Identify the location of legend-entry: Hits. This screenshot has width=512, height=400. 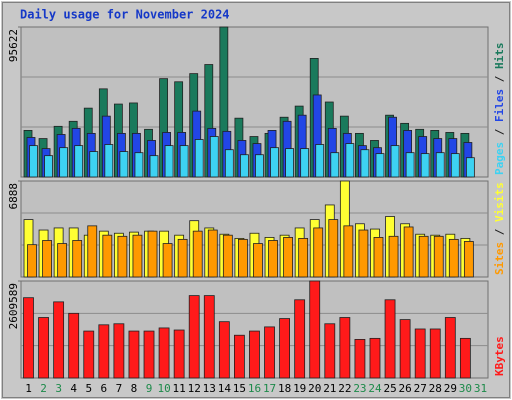
(499, 56).